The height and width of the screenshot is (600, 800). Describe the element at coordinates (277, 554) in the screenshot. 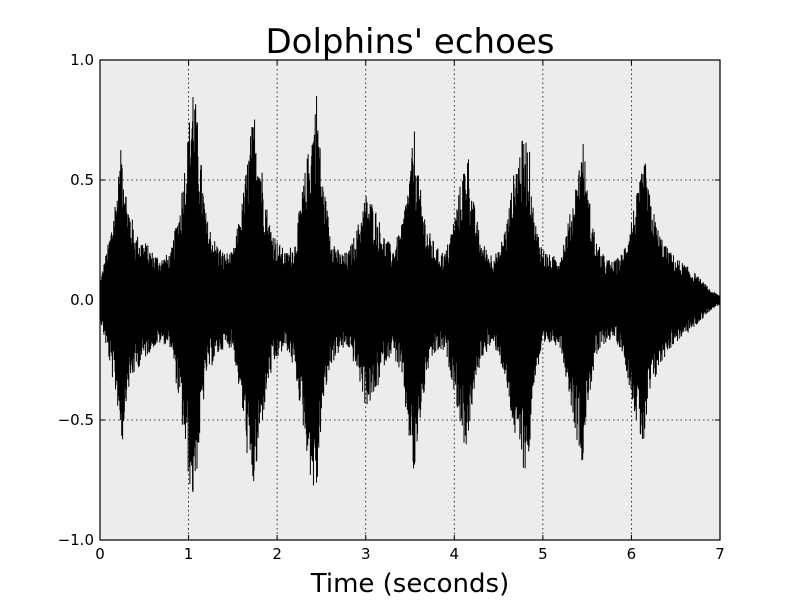

I see `x-tick-label: 2` at that location.